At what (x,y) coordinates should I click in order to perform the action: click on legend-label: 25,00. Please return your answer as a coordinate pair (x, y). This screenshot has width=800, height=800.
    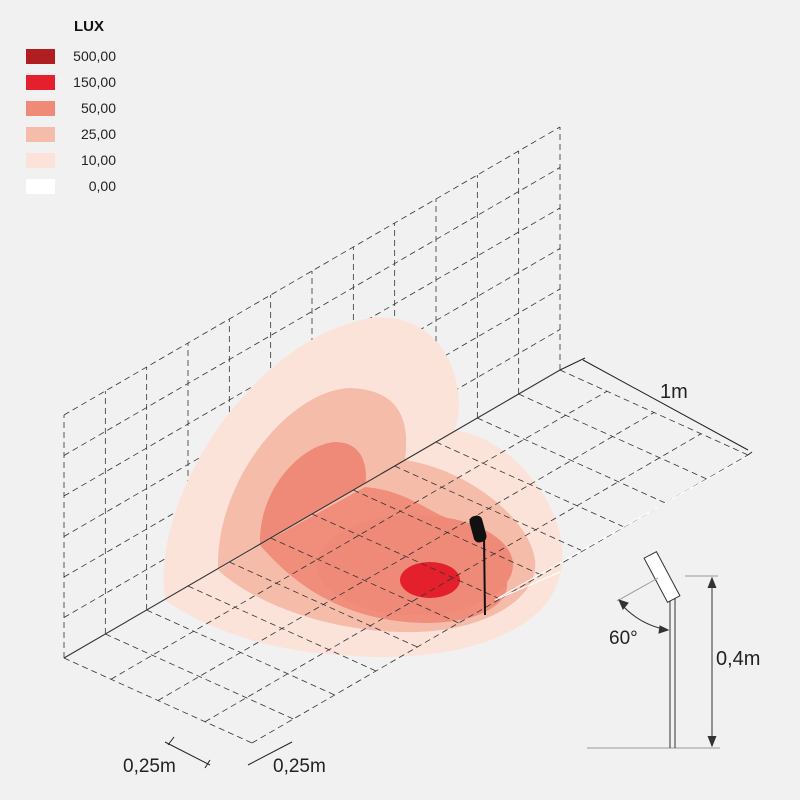
    Looking at the image, I should click on (98, 134).